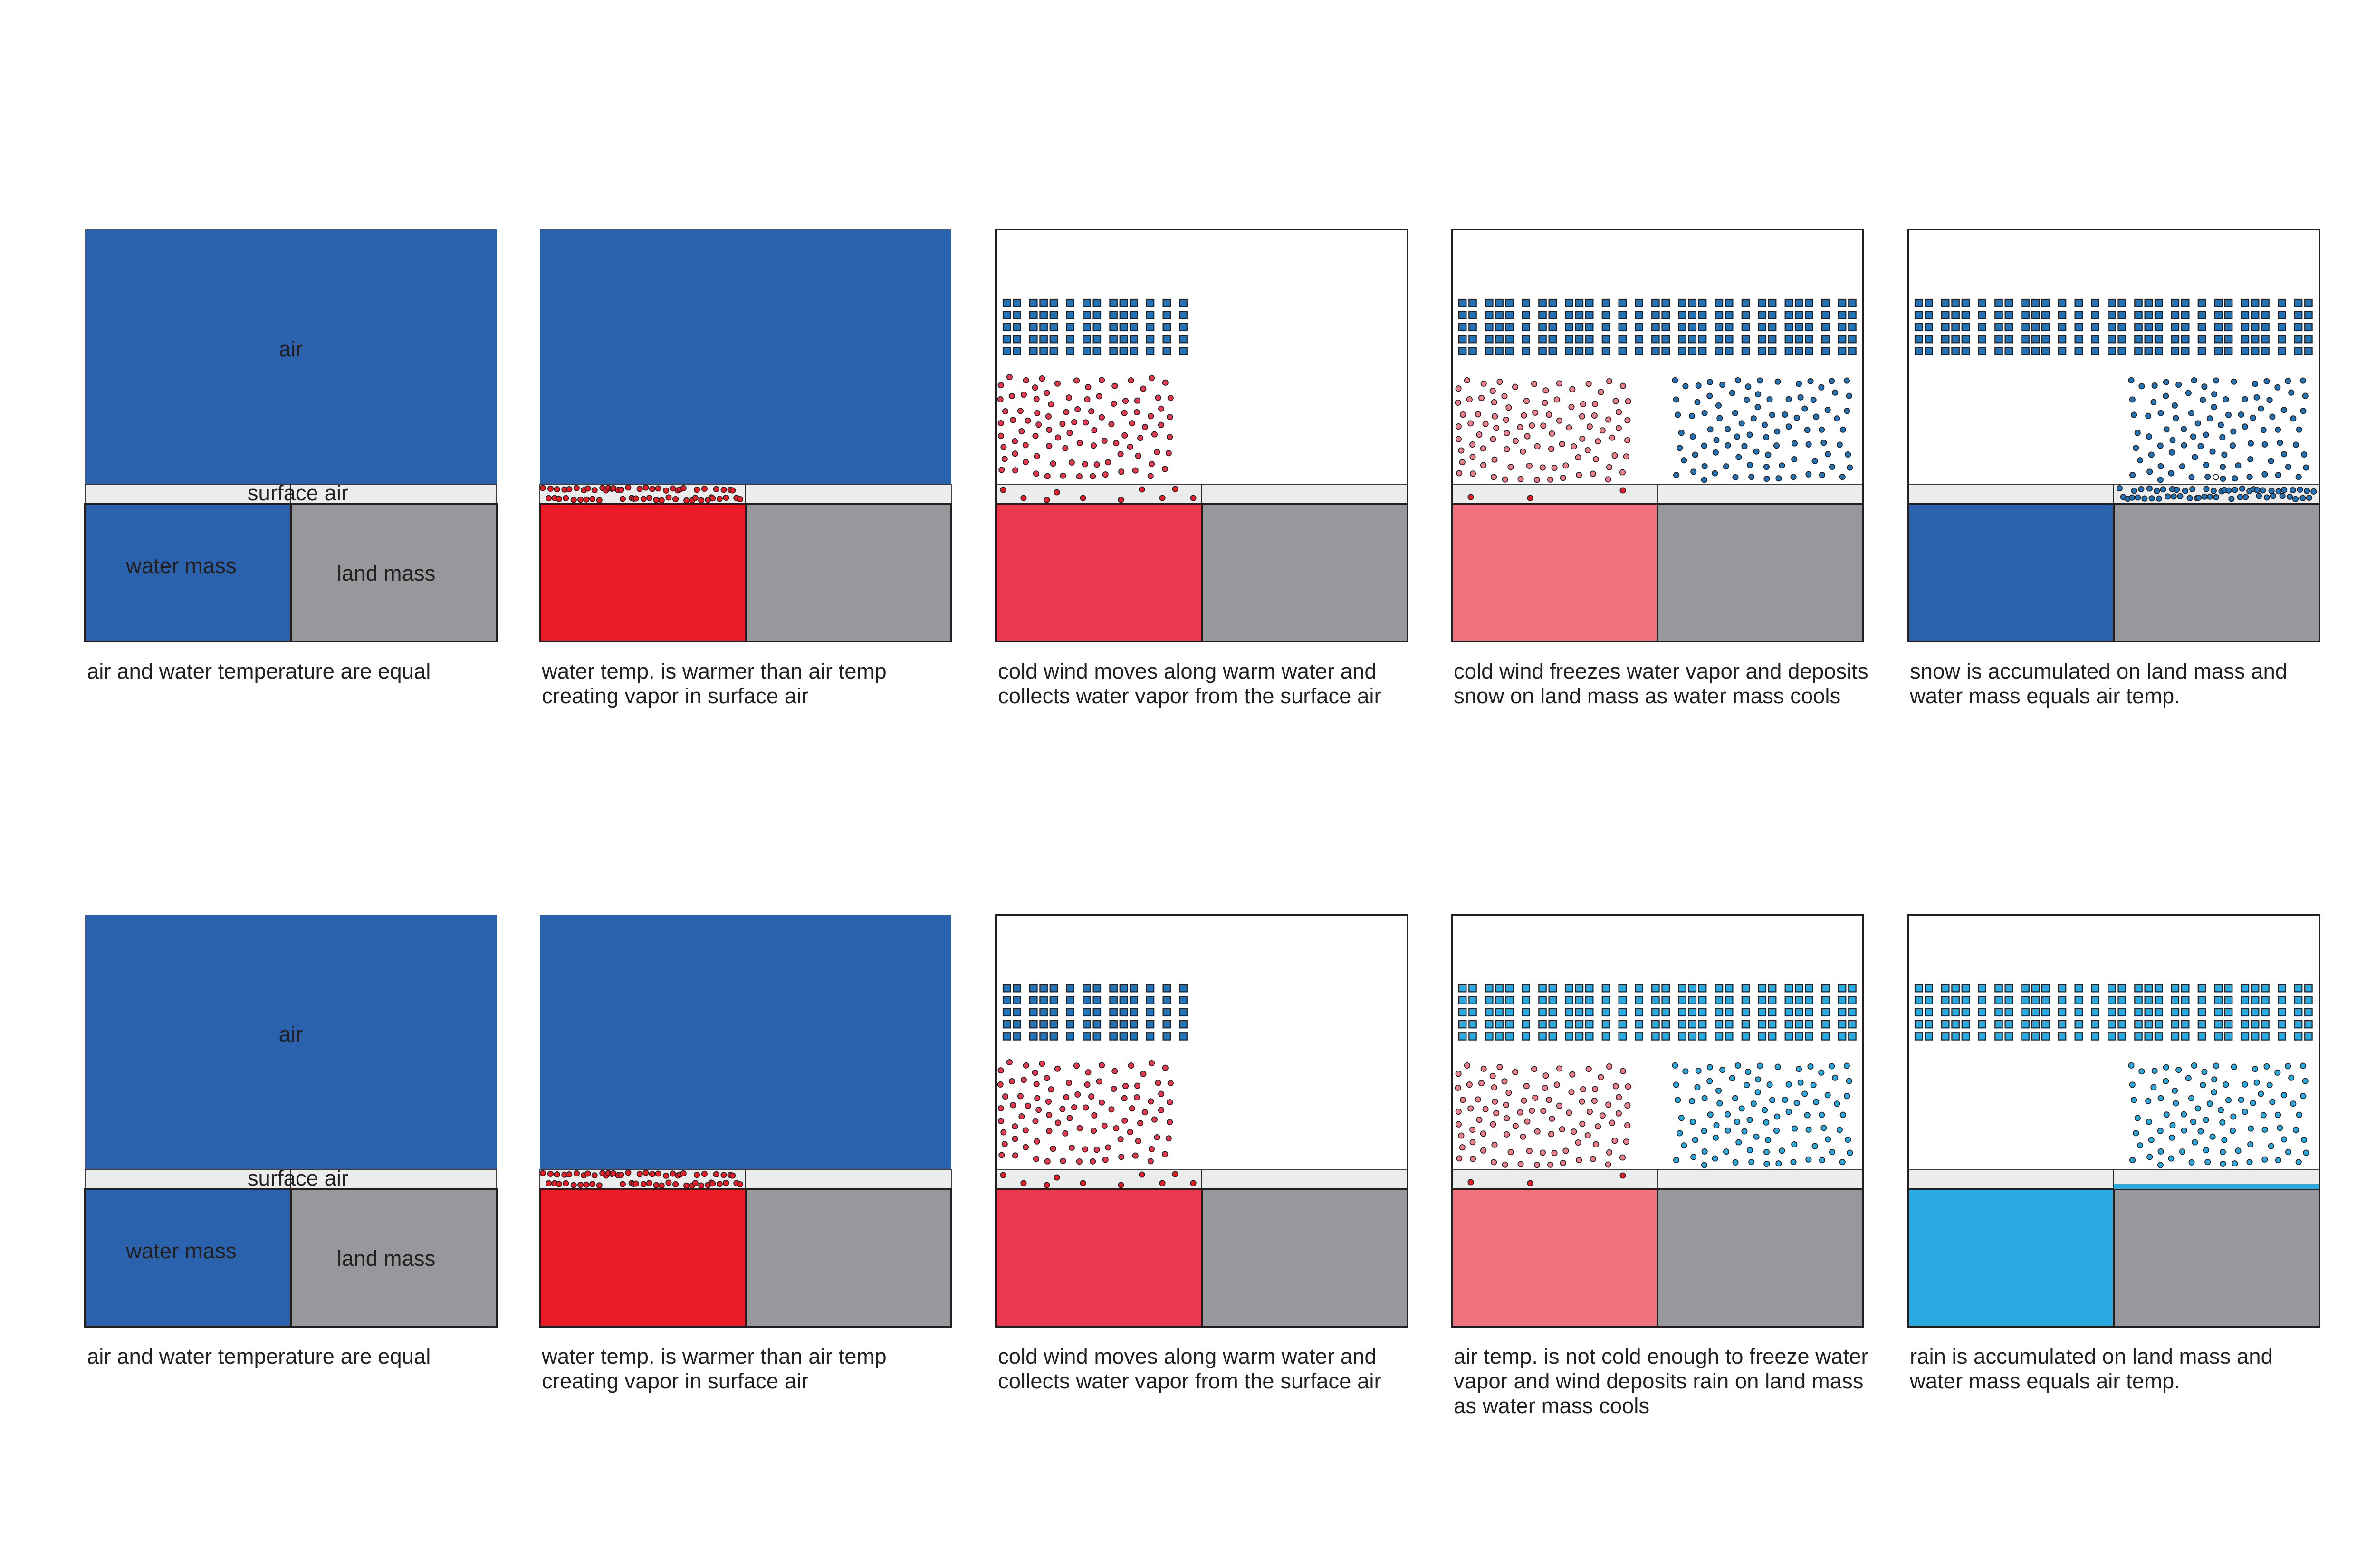 This screenshot has width=2376, height=1568. Describe the element at coordinates (1647, 696) in the screenshot. I see `svg-text:snow on land mass as water mas: snow on land mass as water mass cools` at that location.